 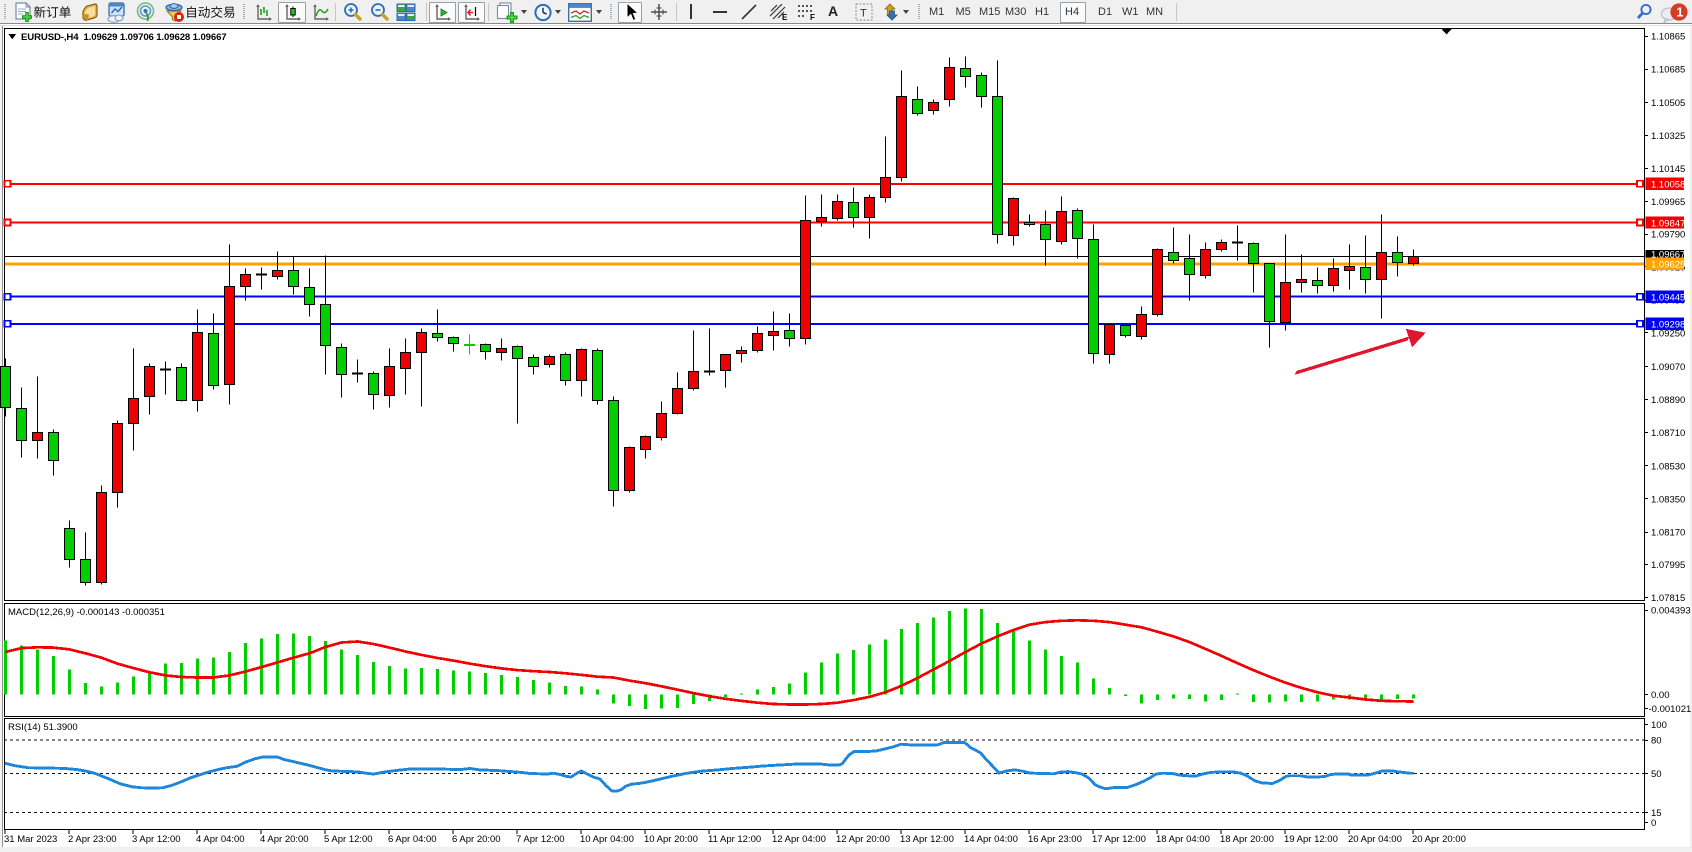 What do you see at coordinates (1668, 103) in the screenshot?
I see `svg-text: 1.10505` at bounding box center [1668, 103].